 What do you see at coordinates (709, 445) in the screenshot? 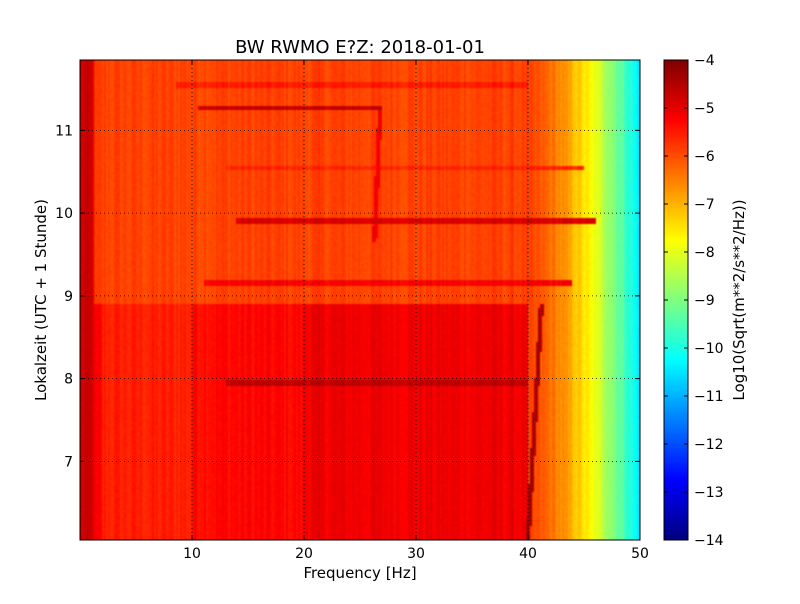
I see `colorbar-tick-label: −12` at bounding box center [709, 445].